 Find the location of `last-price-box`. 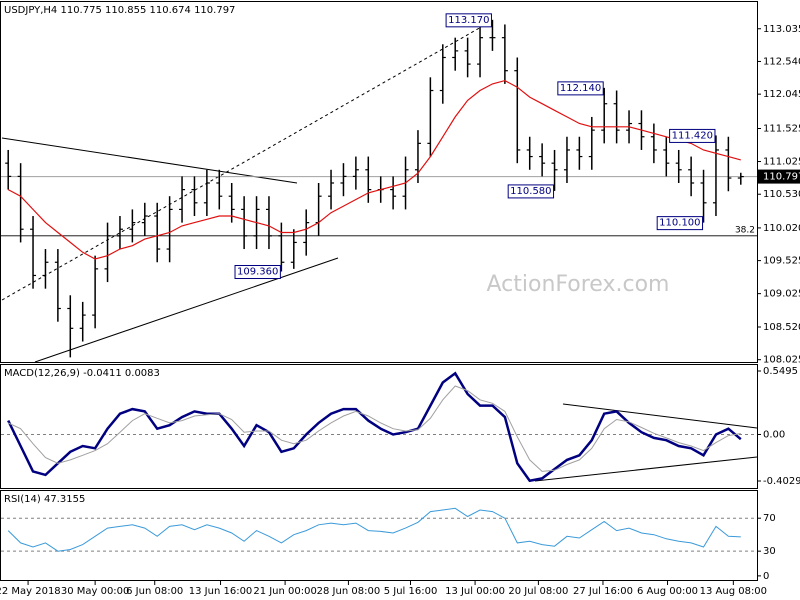

last-price-box is located at coordinates (779, 176).